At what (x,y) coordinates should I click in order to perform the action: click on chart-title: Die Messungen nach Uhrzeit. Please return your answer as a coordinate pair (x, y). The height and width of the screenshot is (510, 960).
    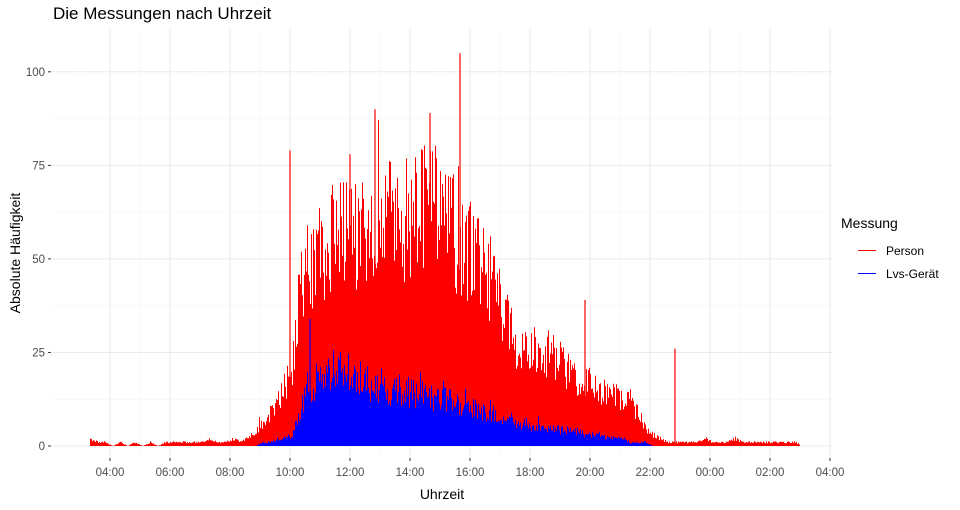
    Looking at the image, I should click on (162, 13).